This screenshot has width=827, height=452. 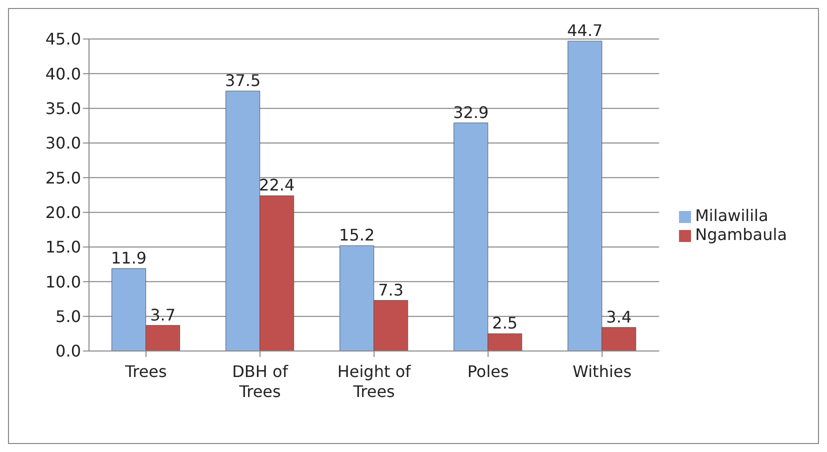 What do you see at coordinates (602, 371) in the screenshot?
I see `x-tick-label: Withies` at bounding box center [602, 371].